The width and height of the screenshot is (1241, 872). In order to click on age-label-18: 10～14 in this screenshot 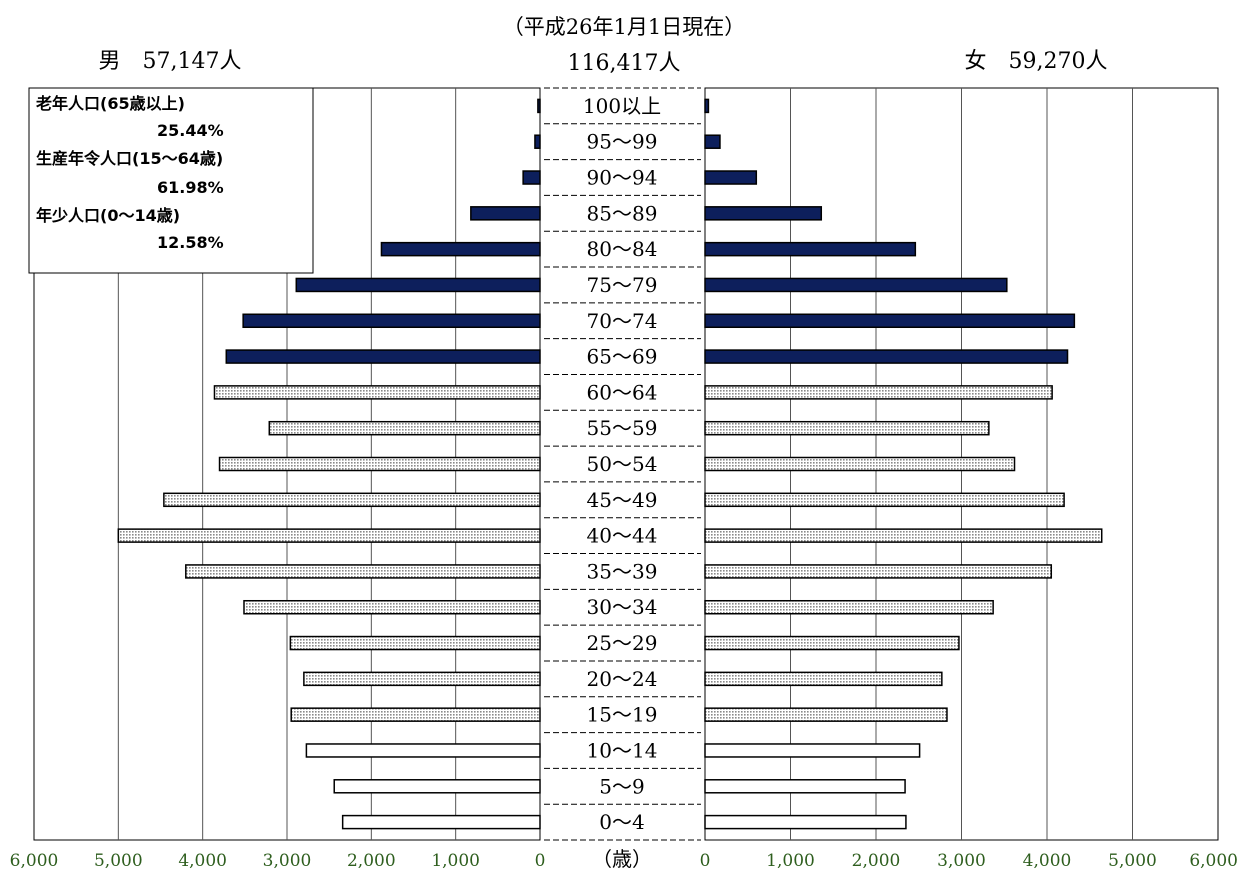, I will do `click(622, 750)`.